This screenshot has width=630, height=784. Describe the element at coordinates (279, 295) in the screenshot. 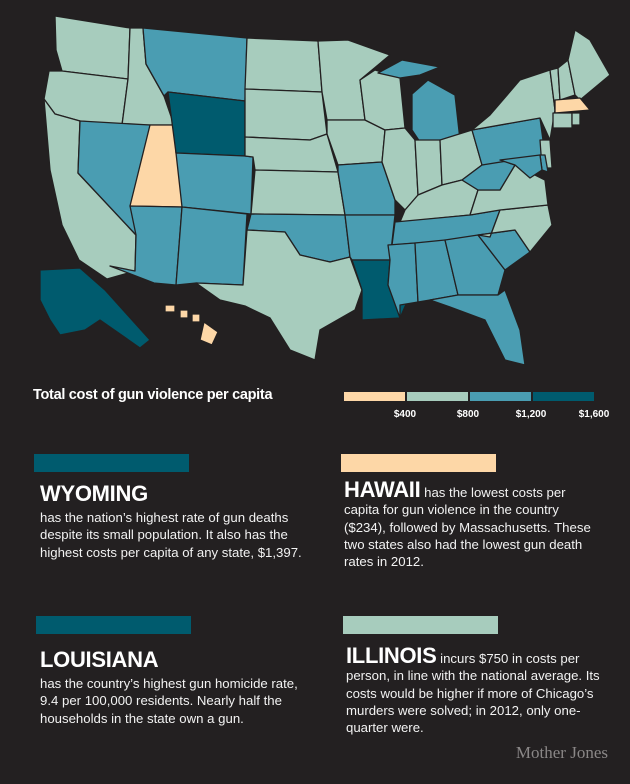

I see `state-tx` at that location.